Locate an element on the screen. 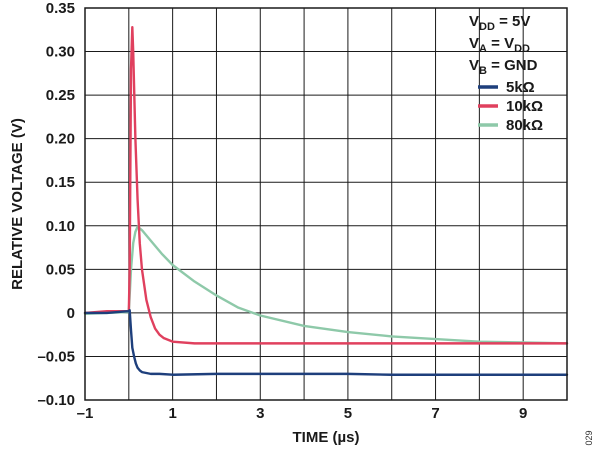 The width and height of the screenshot is (597, 450). condition-line: VA = VDD is located at coordinates (499, 45).